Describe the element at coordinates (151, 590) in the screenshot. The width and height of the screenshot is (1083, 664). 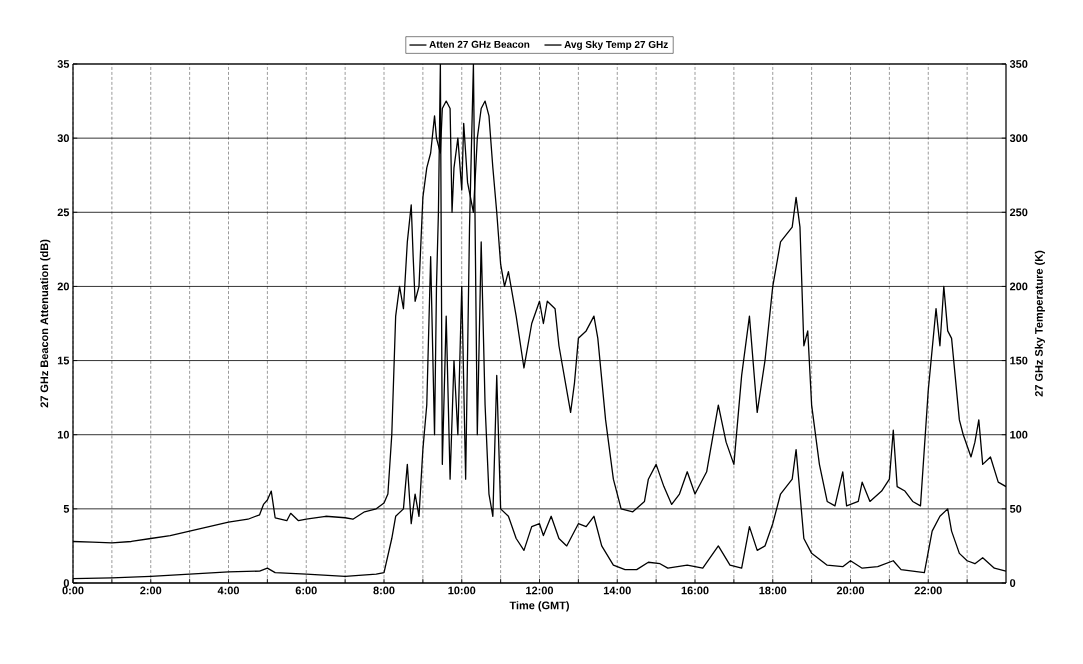
I see `x-tick-label: 2:00` at that location.